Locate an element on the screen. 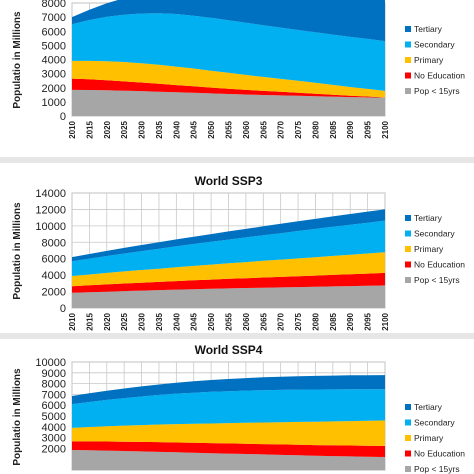 This screenshot has height=474, width=474. x-tick-label: 2100 is located at coordinates (385, 321).